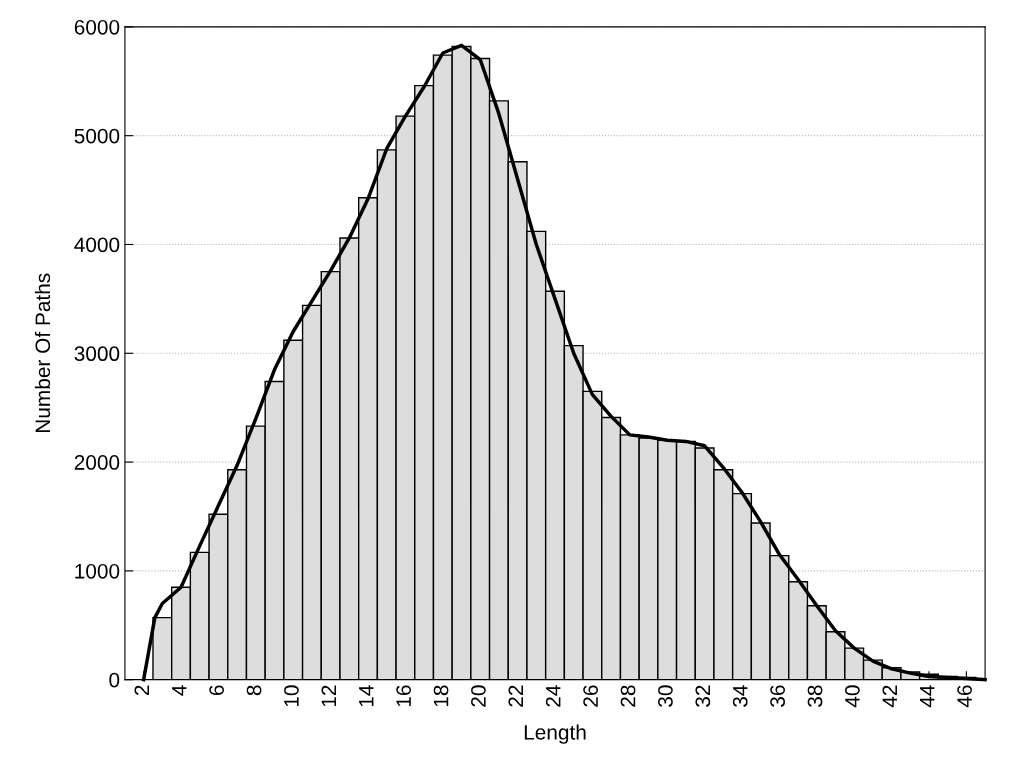 The width and height of the screenshot is (1024, 768). Describe the element at coordinates (404, 696) in the screenshot. I see `x-tick-label: 16` at that location.